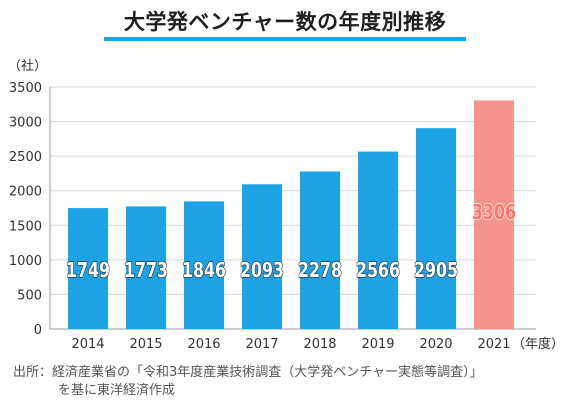 The image size is (570, 409). I want to click on source-line-1: 出所：経済産業省の「令和3年度産業技術調査（大学発ベンチャー実態等調査）」, so click(248, 372).